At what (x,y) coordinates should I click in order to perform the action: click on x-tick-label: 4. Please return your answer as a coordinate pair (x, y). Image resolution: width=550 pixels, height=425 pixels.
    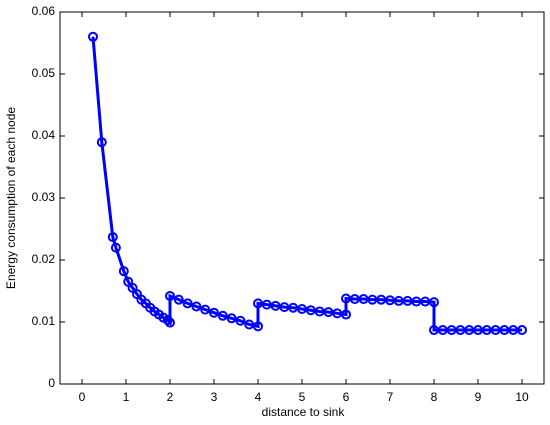
    Looking at the image, I should click on (258, 397).